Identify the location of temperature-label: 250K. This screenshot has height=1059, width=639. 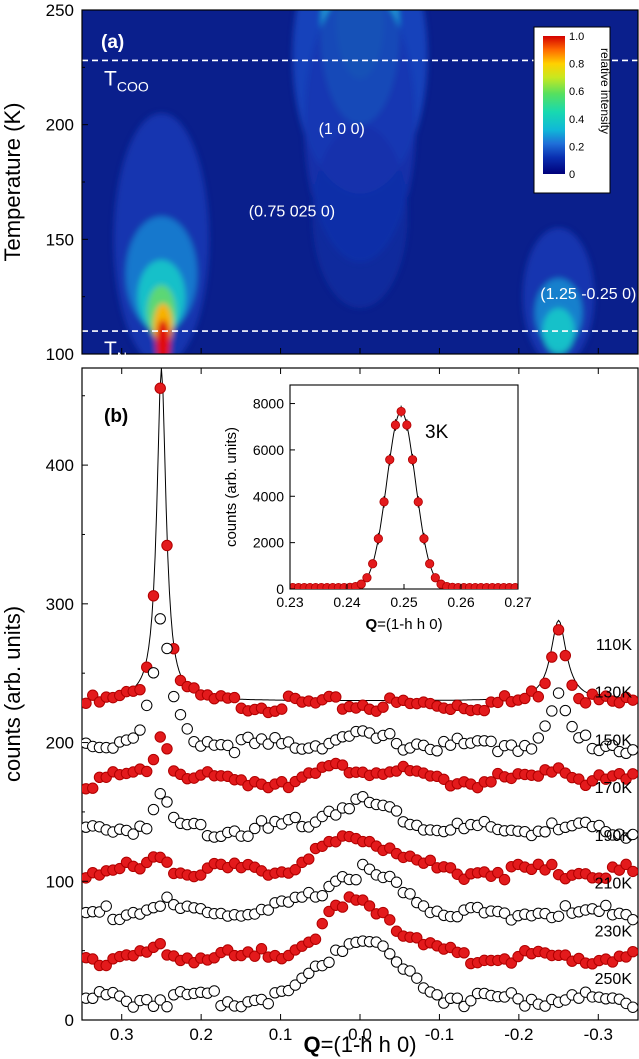
(614, 979).